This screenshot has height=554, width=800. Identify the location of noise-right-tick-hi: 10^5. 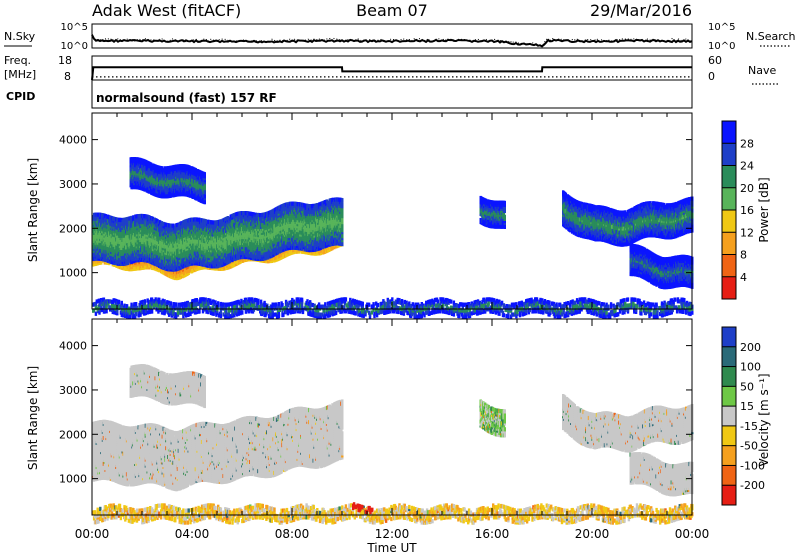
(721, 27).